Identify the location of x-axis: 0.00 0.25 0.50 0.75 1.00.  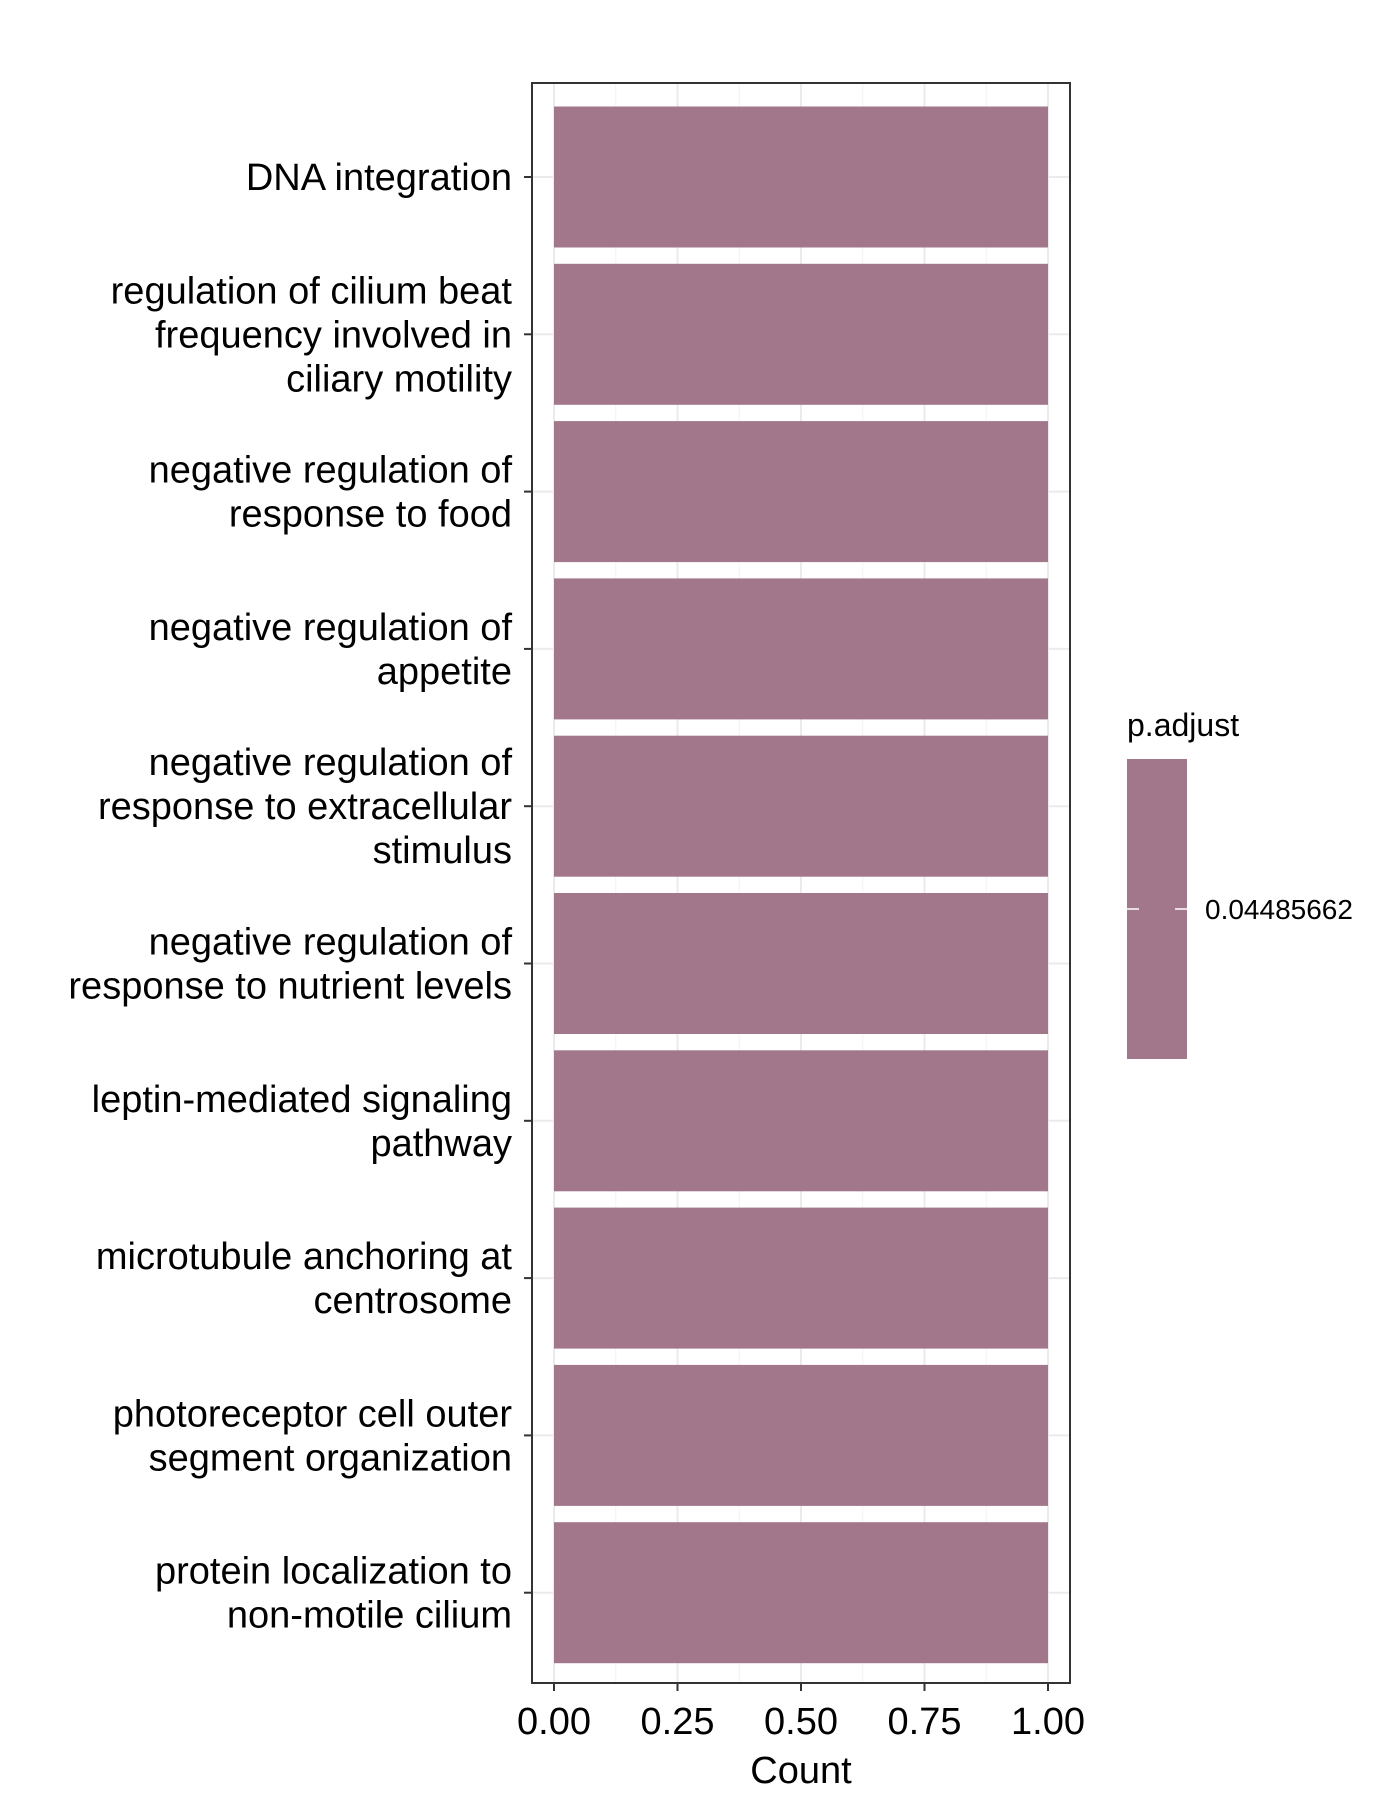
(801, 1713).